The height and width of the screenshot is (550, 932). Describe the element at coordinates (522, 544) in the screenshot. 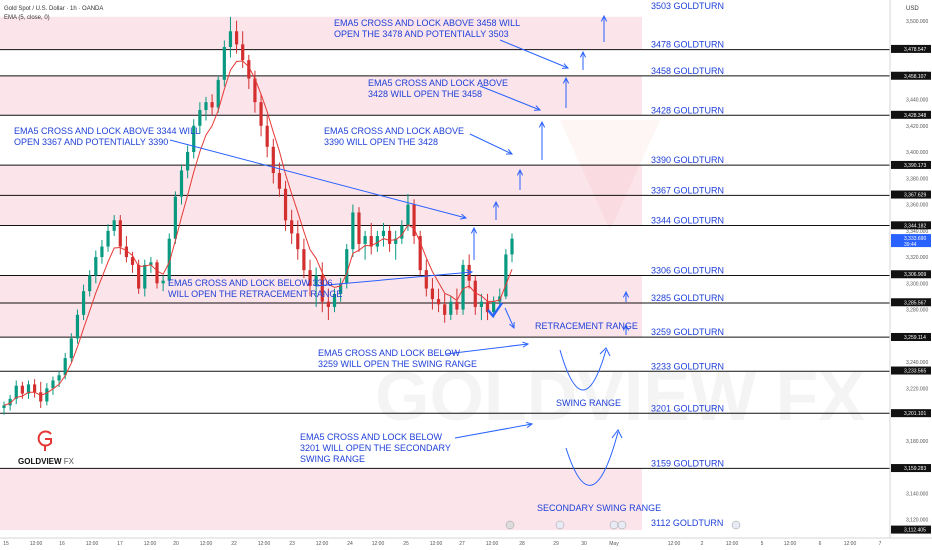

I see `time-tick-label: 28` at that location.